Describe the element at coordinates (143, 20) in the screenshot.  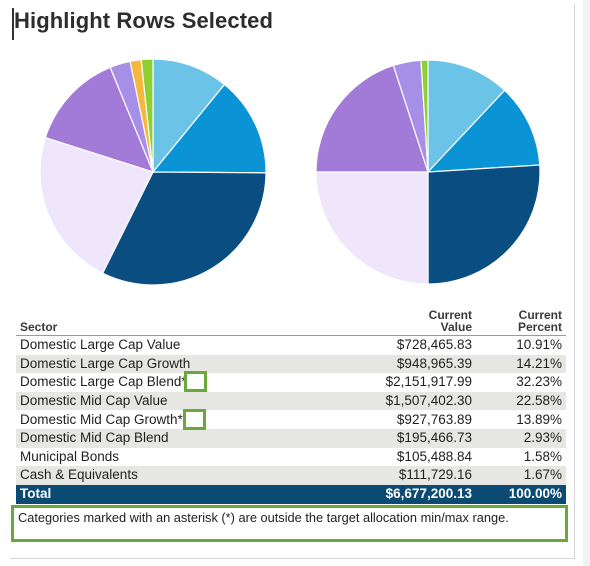
I see `page-title: Highlight Rows Selected` at that location.